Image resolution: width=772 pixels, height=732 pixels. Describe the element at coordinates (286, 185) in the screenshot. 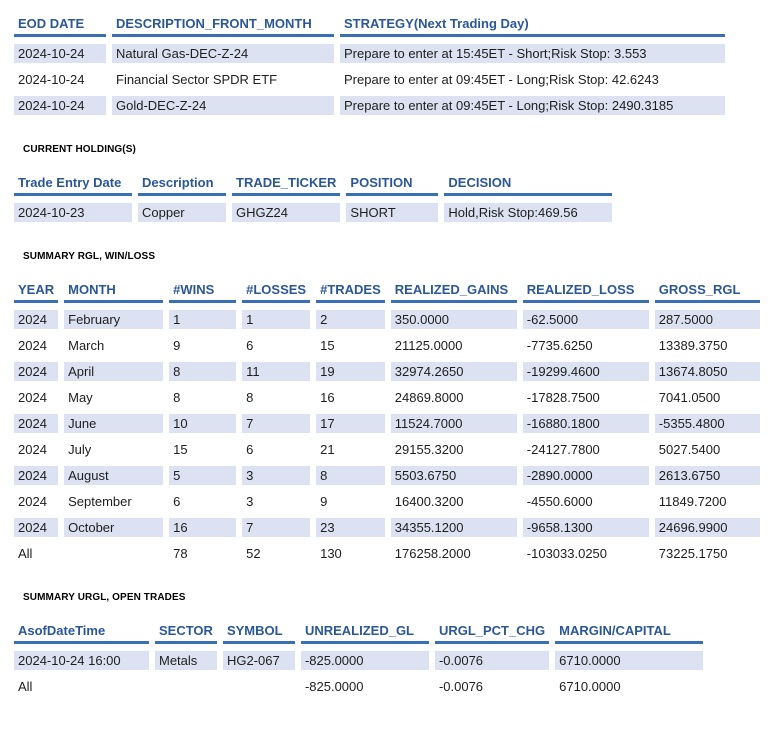

I see `column-header-trade-ticker: TRADE_TICKER` at that location.